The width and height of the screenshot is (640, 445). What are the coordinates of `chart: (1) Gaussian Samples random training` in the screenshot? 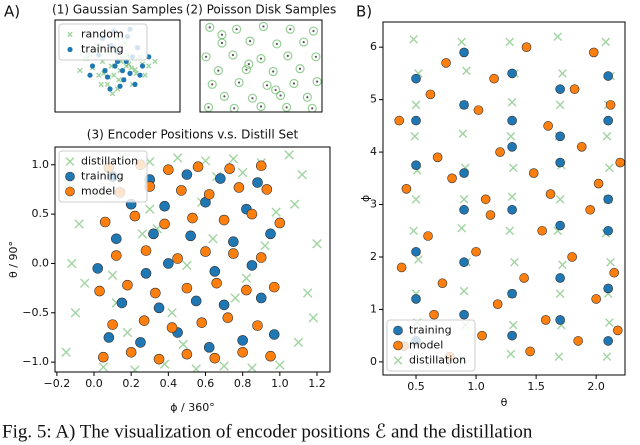 It's located at (117, 58).